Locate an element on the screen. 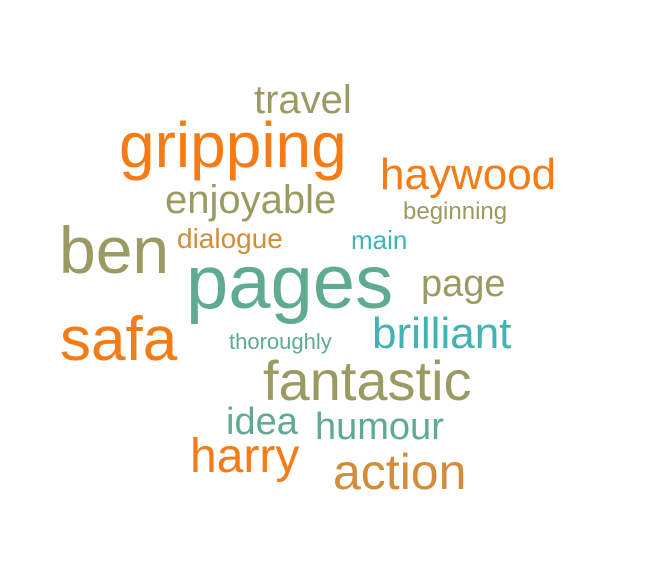  word-page: page is located at coordinates (463, 284).